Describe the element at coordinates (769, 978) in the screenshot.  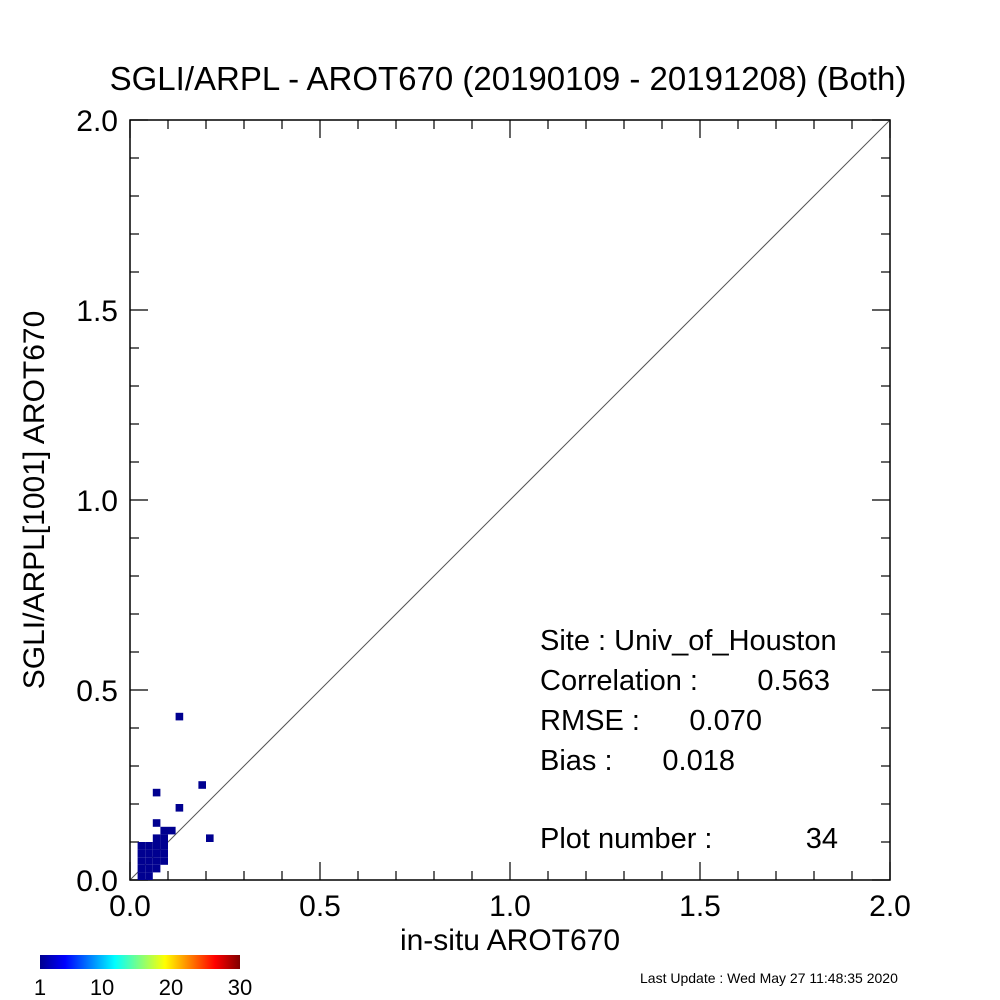
I see `last-update-text: Last Update : Wed May 27 11:48:35 2020` at that location.